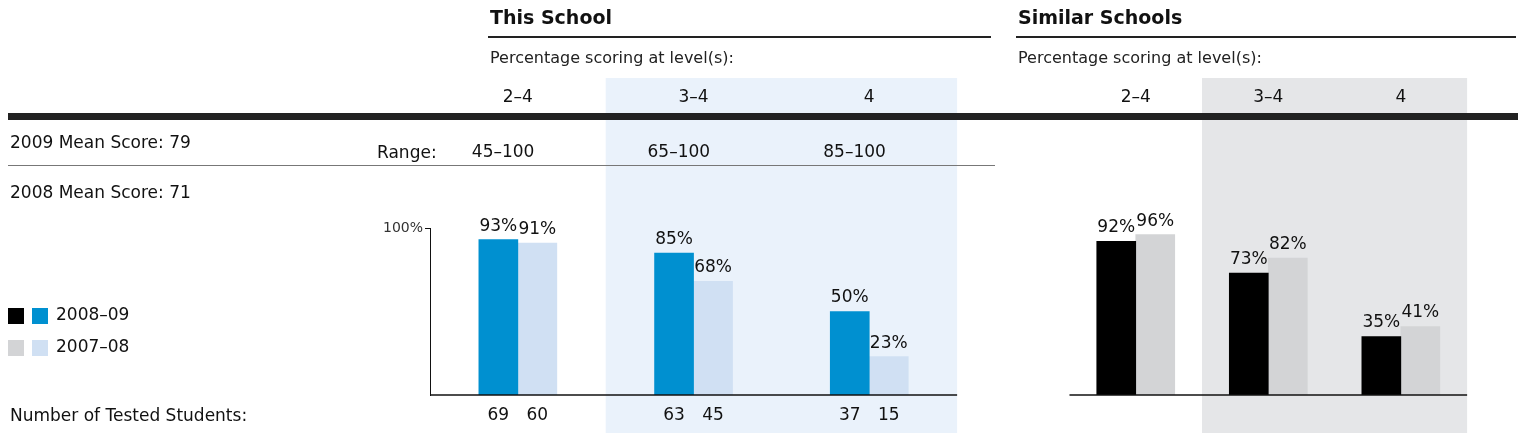 The image size is (1525, 433). I want to click on data-label: 73%, so click(1248, 258).